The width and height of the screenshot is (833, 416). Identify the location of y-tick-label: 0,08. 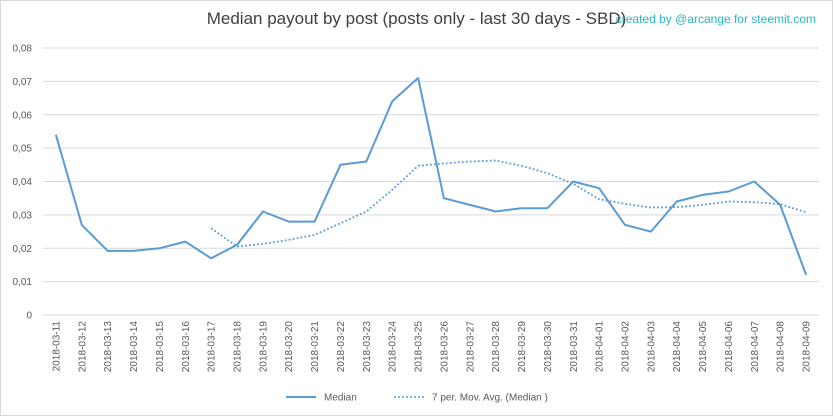
(23, 49).